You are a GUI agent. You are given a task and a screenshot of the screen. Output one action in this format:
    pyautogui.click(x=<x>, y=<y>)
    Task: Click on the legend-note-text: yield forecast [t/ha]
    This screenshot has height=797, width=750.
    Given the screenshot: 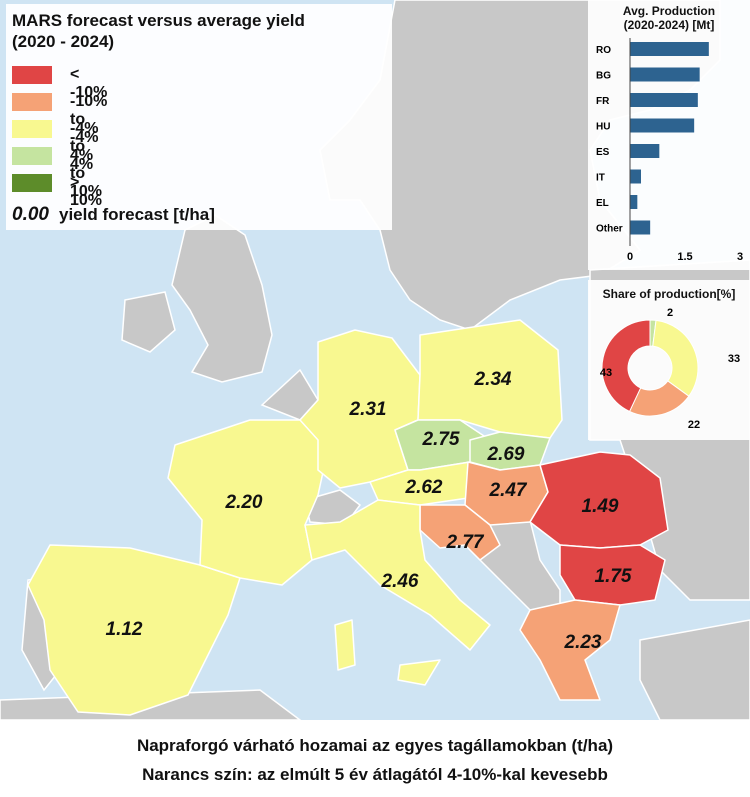 What is the action you would take?
    pyautogui.click(x=136, y=214)
    